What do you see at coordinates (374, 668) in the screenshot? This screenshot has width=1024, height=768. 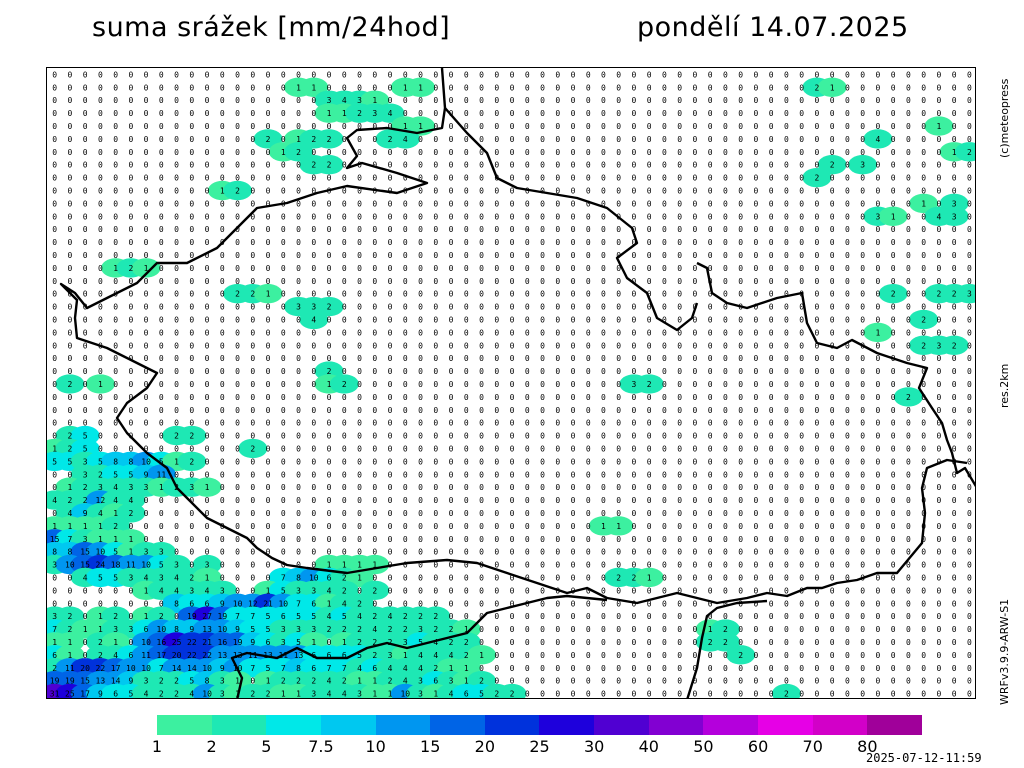 I see `grid-value: 6` at bounding box center [374, 668].